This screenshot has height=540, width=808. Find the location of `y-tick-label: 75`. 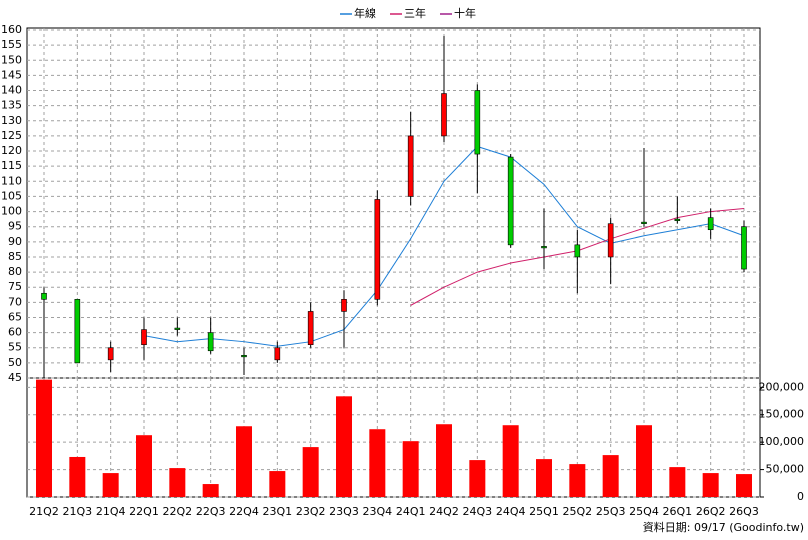

y-tick-label: 75 is located at coordinates (15, 286).